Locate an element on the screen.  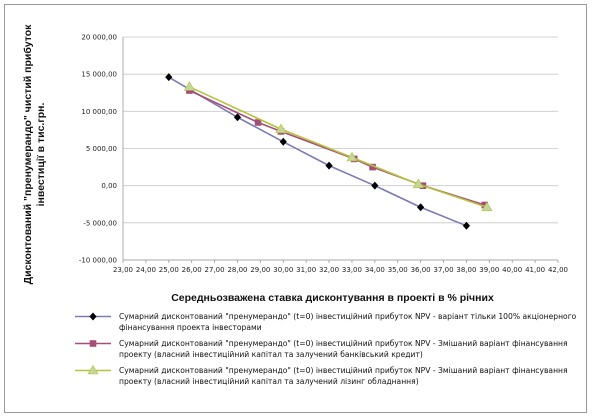
series-line is located at coordinates (338, 147).